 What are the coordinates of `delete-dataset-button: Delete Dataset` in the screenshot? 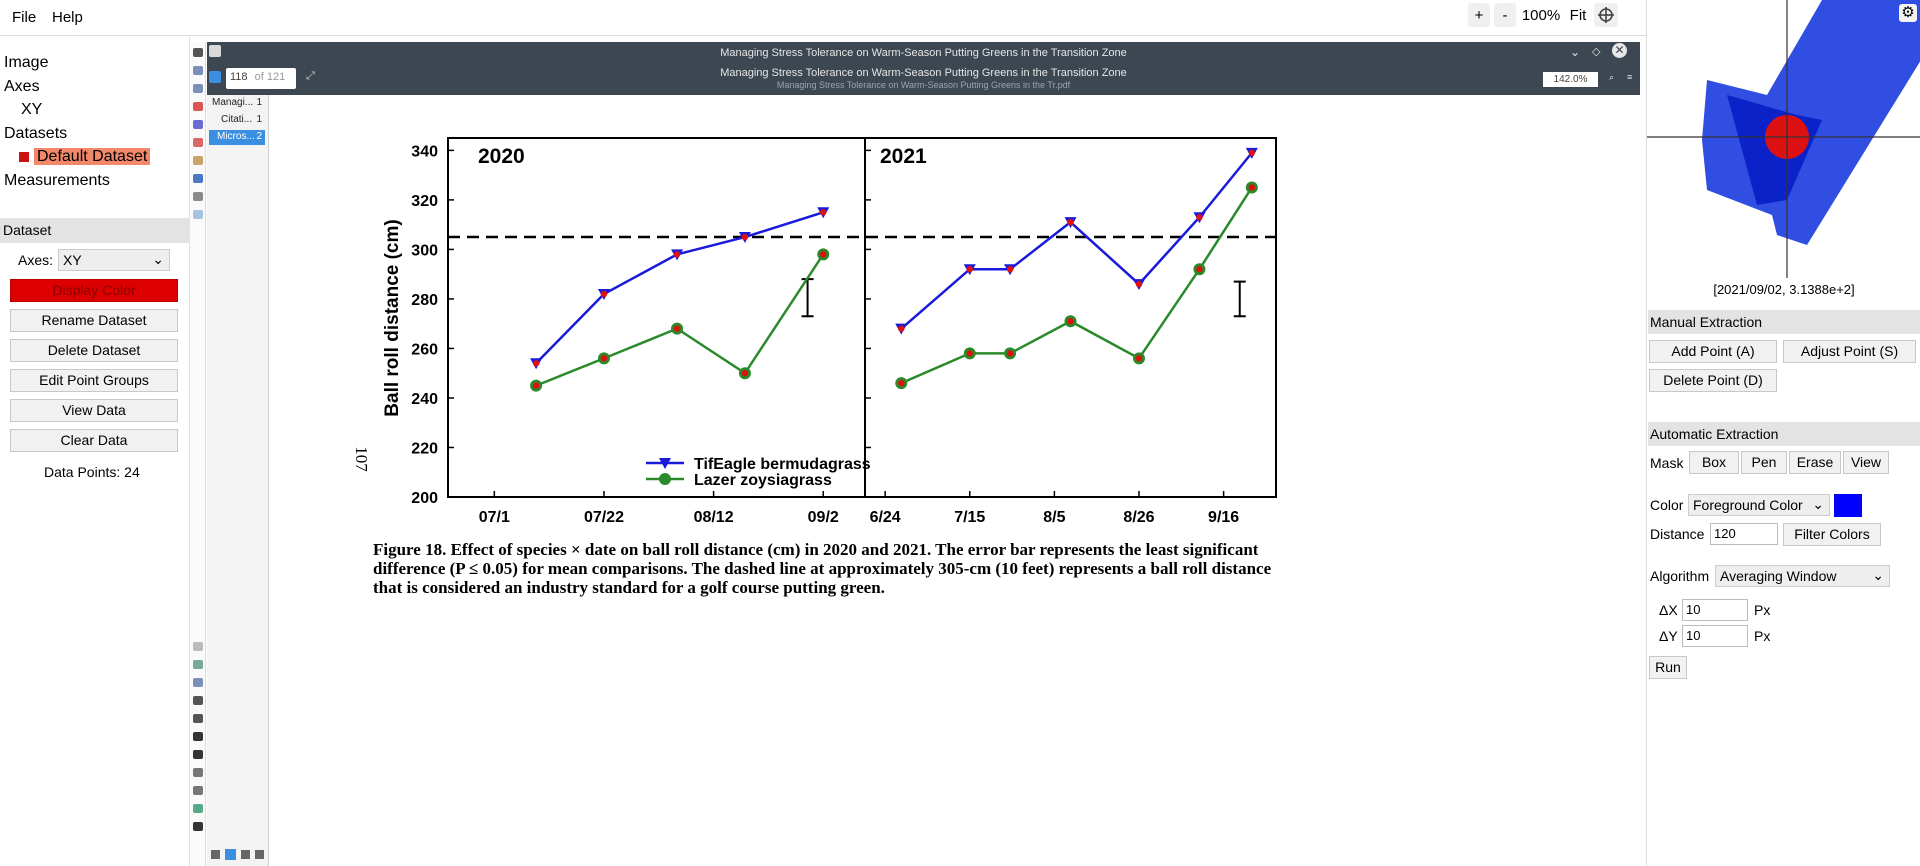 It's located at (94, 350).